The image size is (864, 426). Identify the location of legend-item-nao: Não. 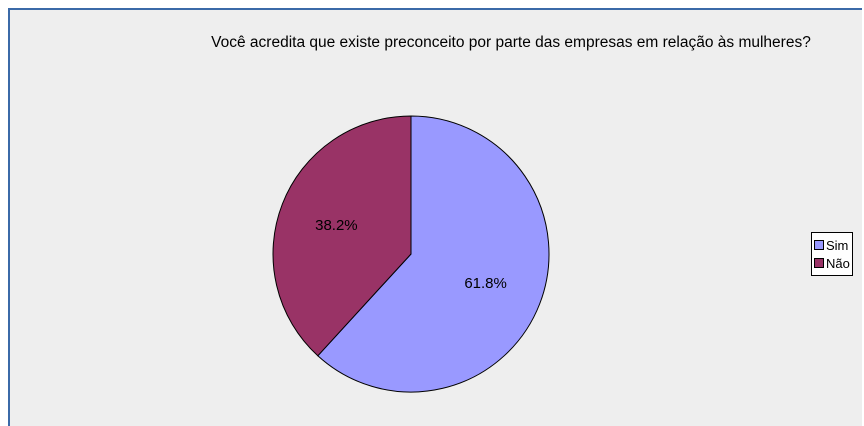
(833, 263).